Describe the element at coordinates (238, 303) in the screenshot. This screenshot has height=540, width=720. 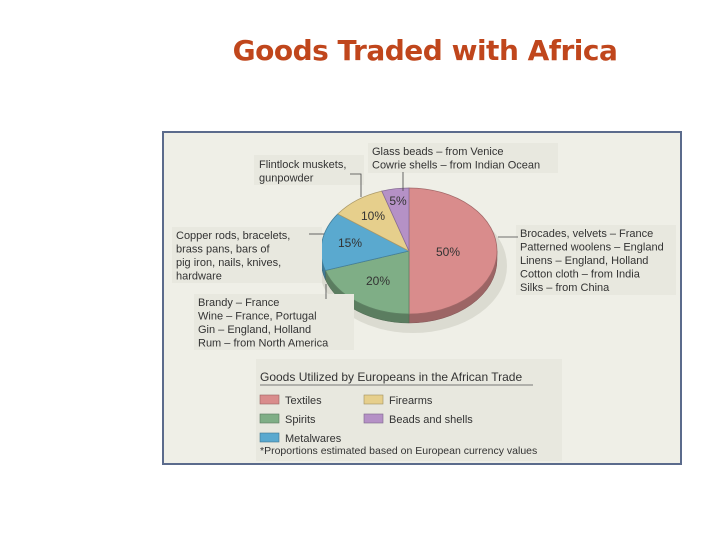
I see `callout-spirits-line-1: Brandy – France` at that location.